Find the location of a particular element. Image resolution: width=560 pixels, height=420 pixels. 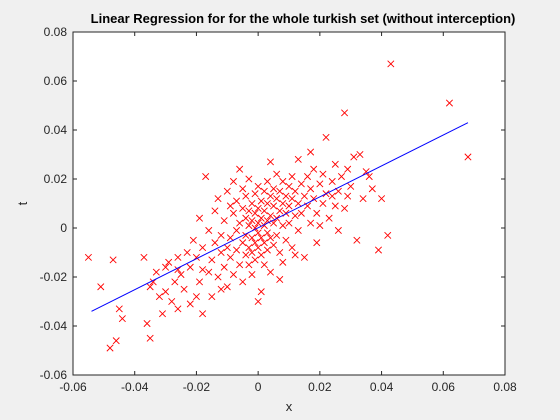

x-tick-label: 0.04 is located at coordinates (382, 387).